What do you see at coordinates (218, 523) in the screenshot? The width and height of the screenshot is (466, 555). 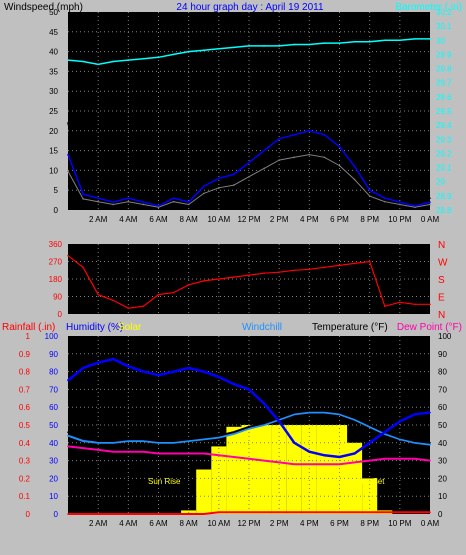 I see `x-tick-label: 10 AM` at bounding box center [218, 523].